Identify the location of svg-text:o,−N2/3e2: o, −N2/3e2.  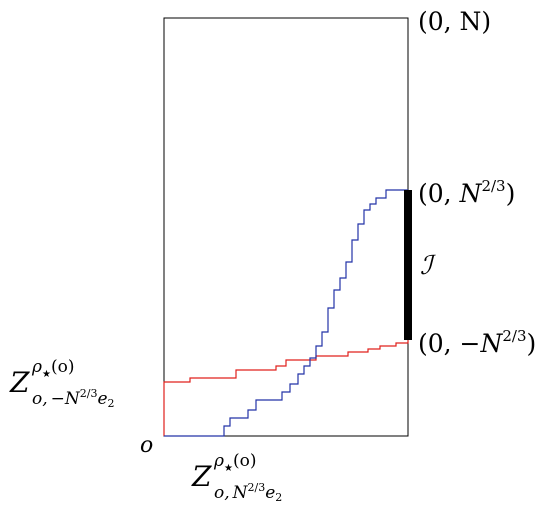
(73, 398).